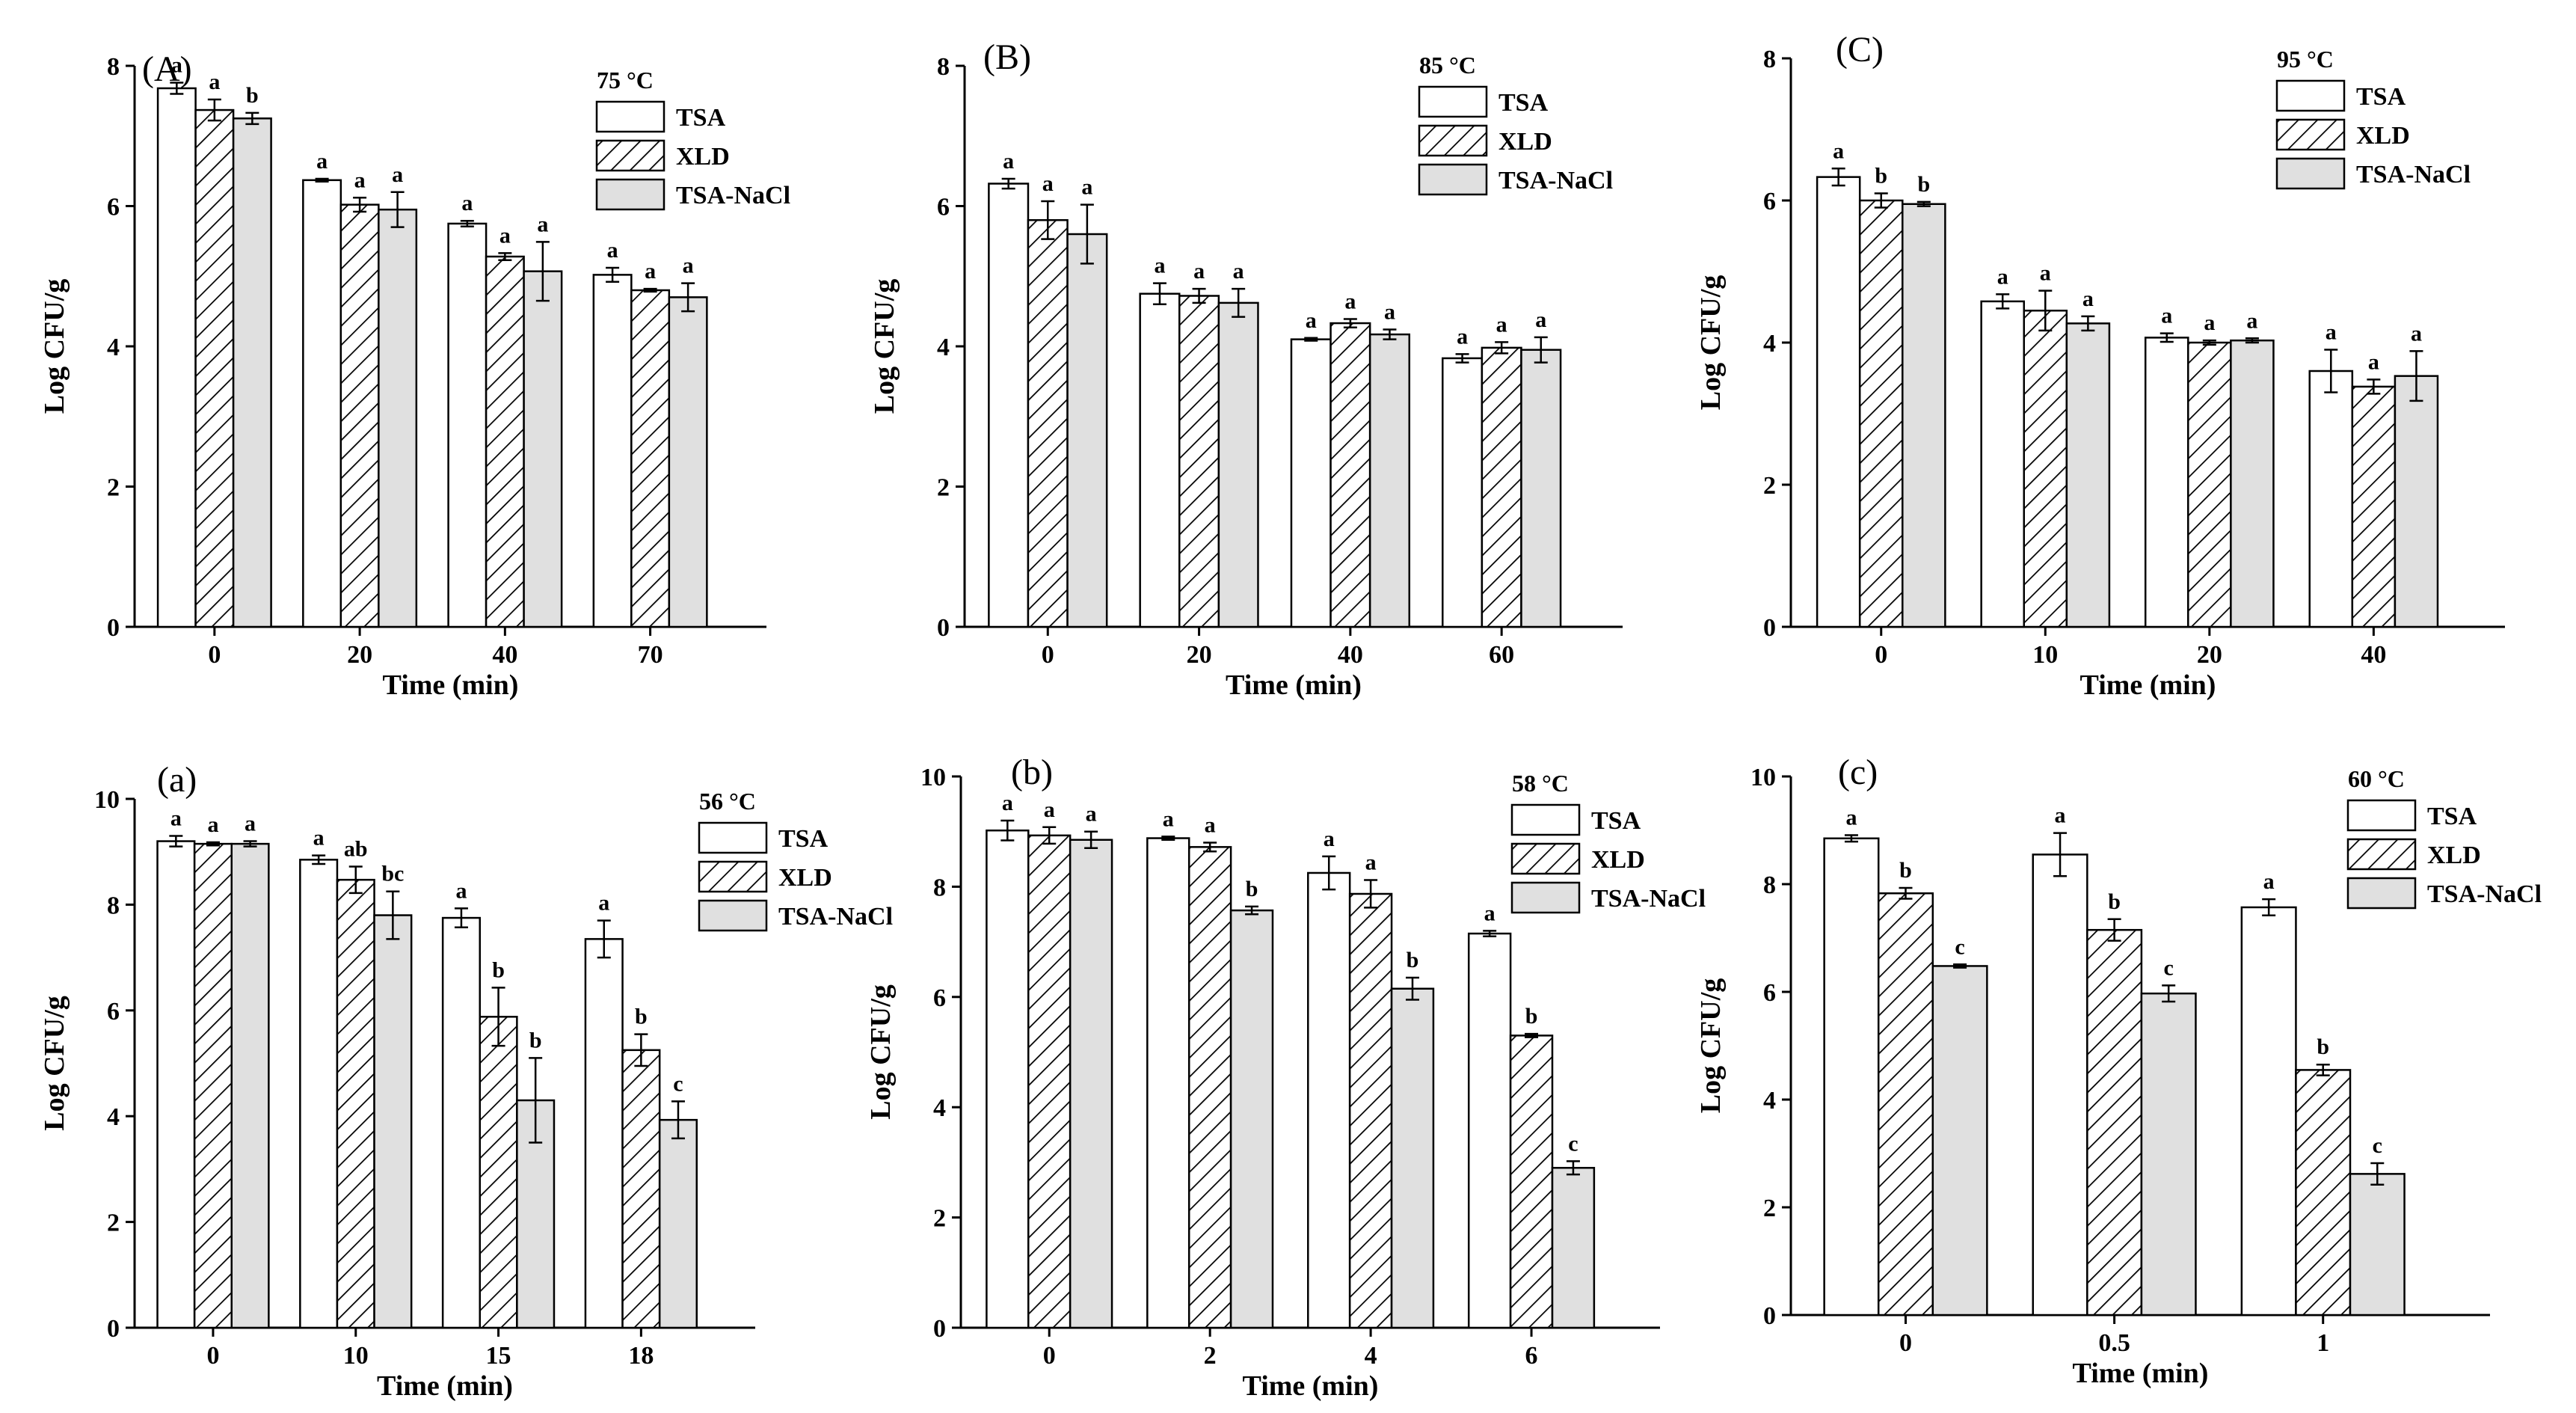 This screenshot has height=1413, width=2576. What do you see at coordinates (1515, 124) in the screenshot?
I see `legend: 85 °C TSA XLD TSA-NaCl` at bounding box center [1515, 124].